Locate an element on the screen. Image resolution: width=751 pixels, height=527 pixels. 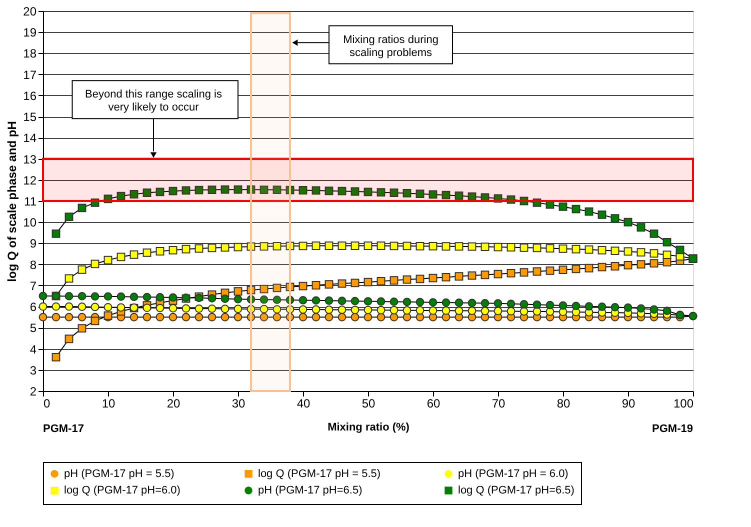
band-label: Mixing ratios during scaling problems is located at coordinates (390, 46).